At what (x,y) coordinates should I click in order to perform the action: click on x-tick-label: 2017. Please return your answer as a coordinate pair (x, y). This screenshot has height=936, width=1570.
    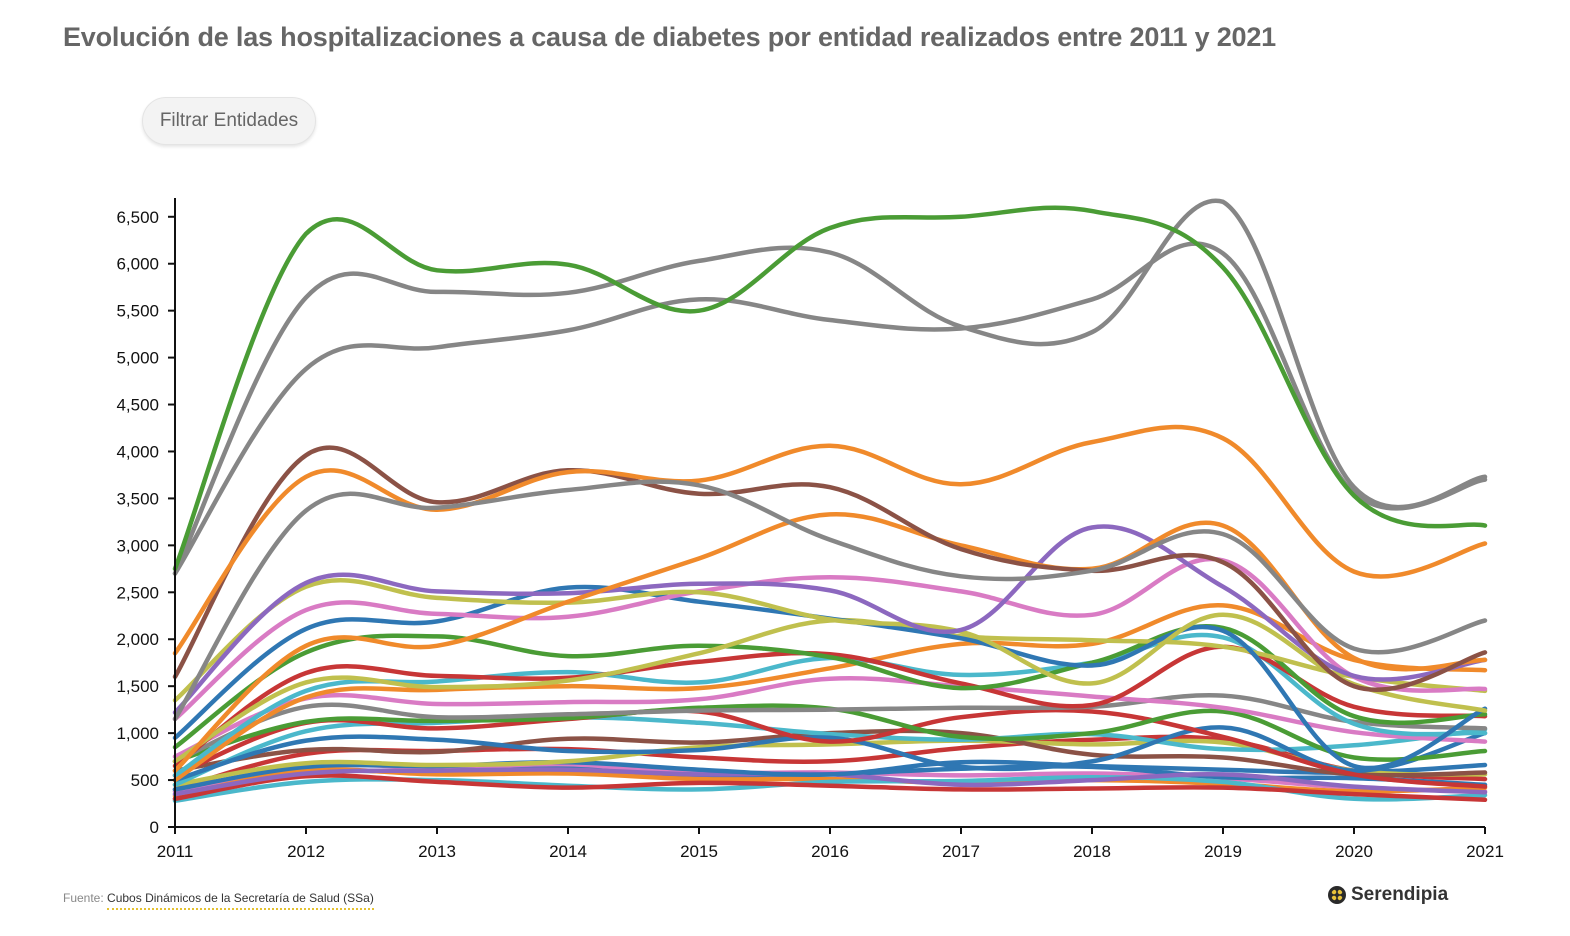
    Looking at the image, I should click on (961, 851).